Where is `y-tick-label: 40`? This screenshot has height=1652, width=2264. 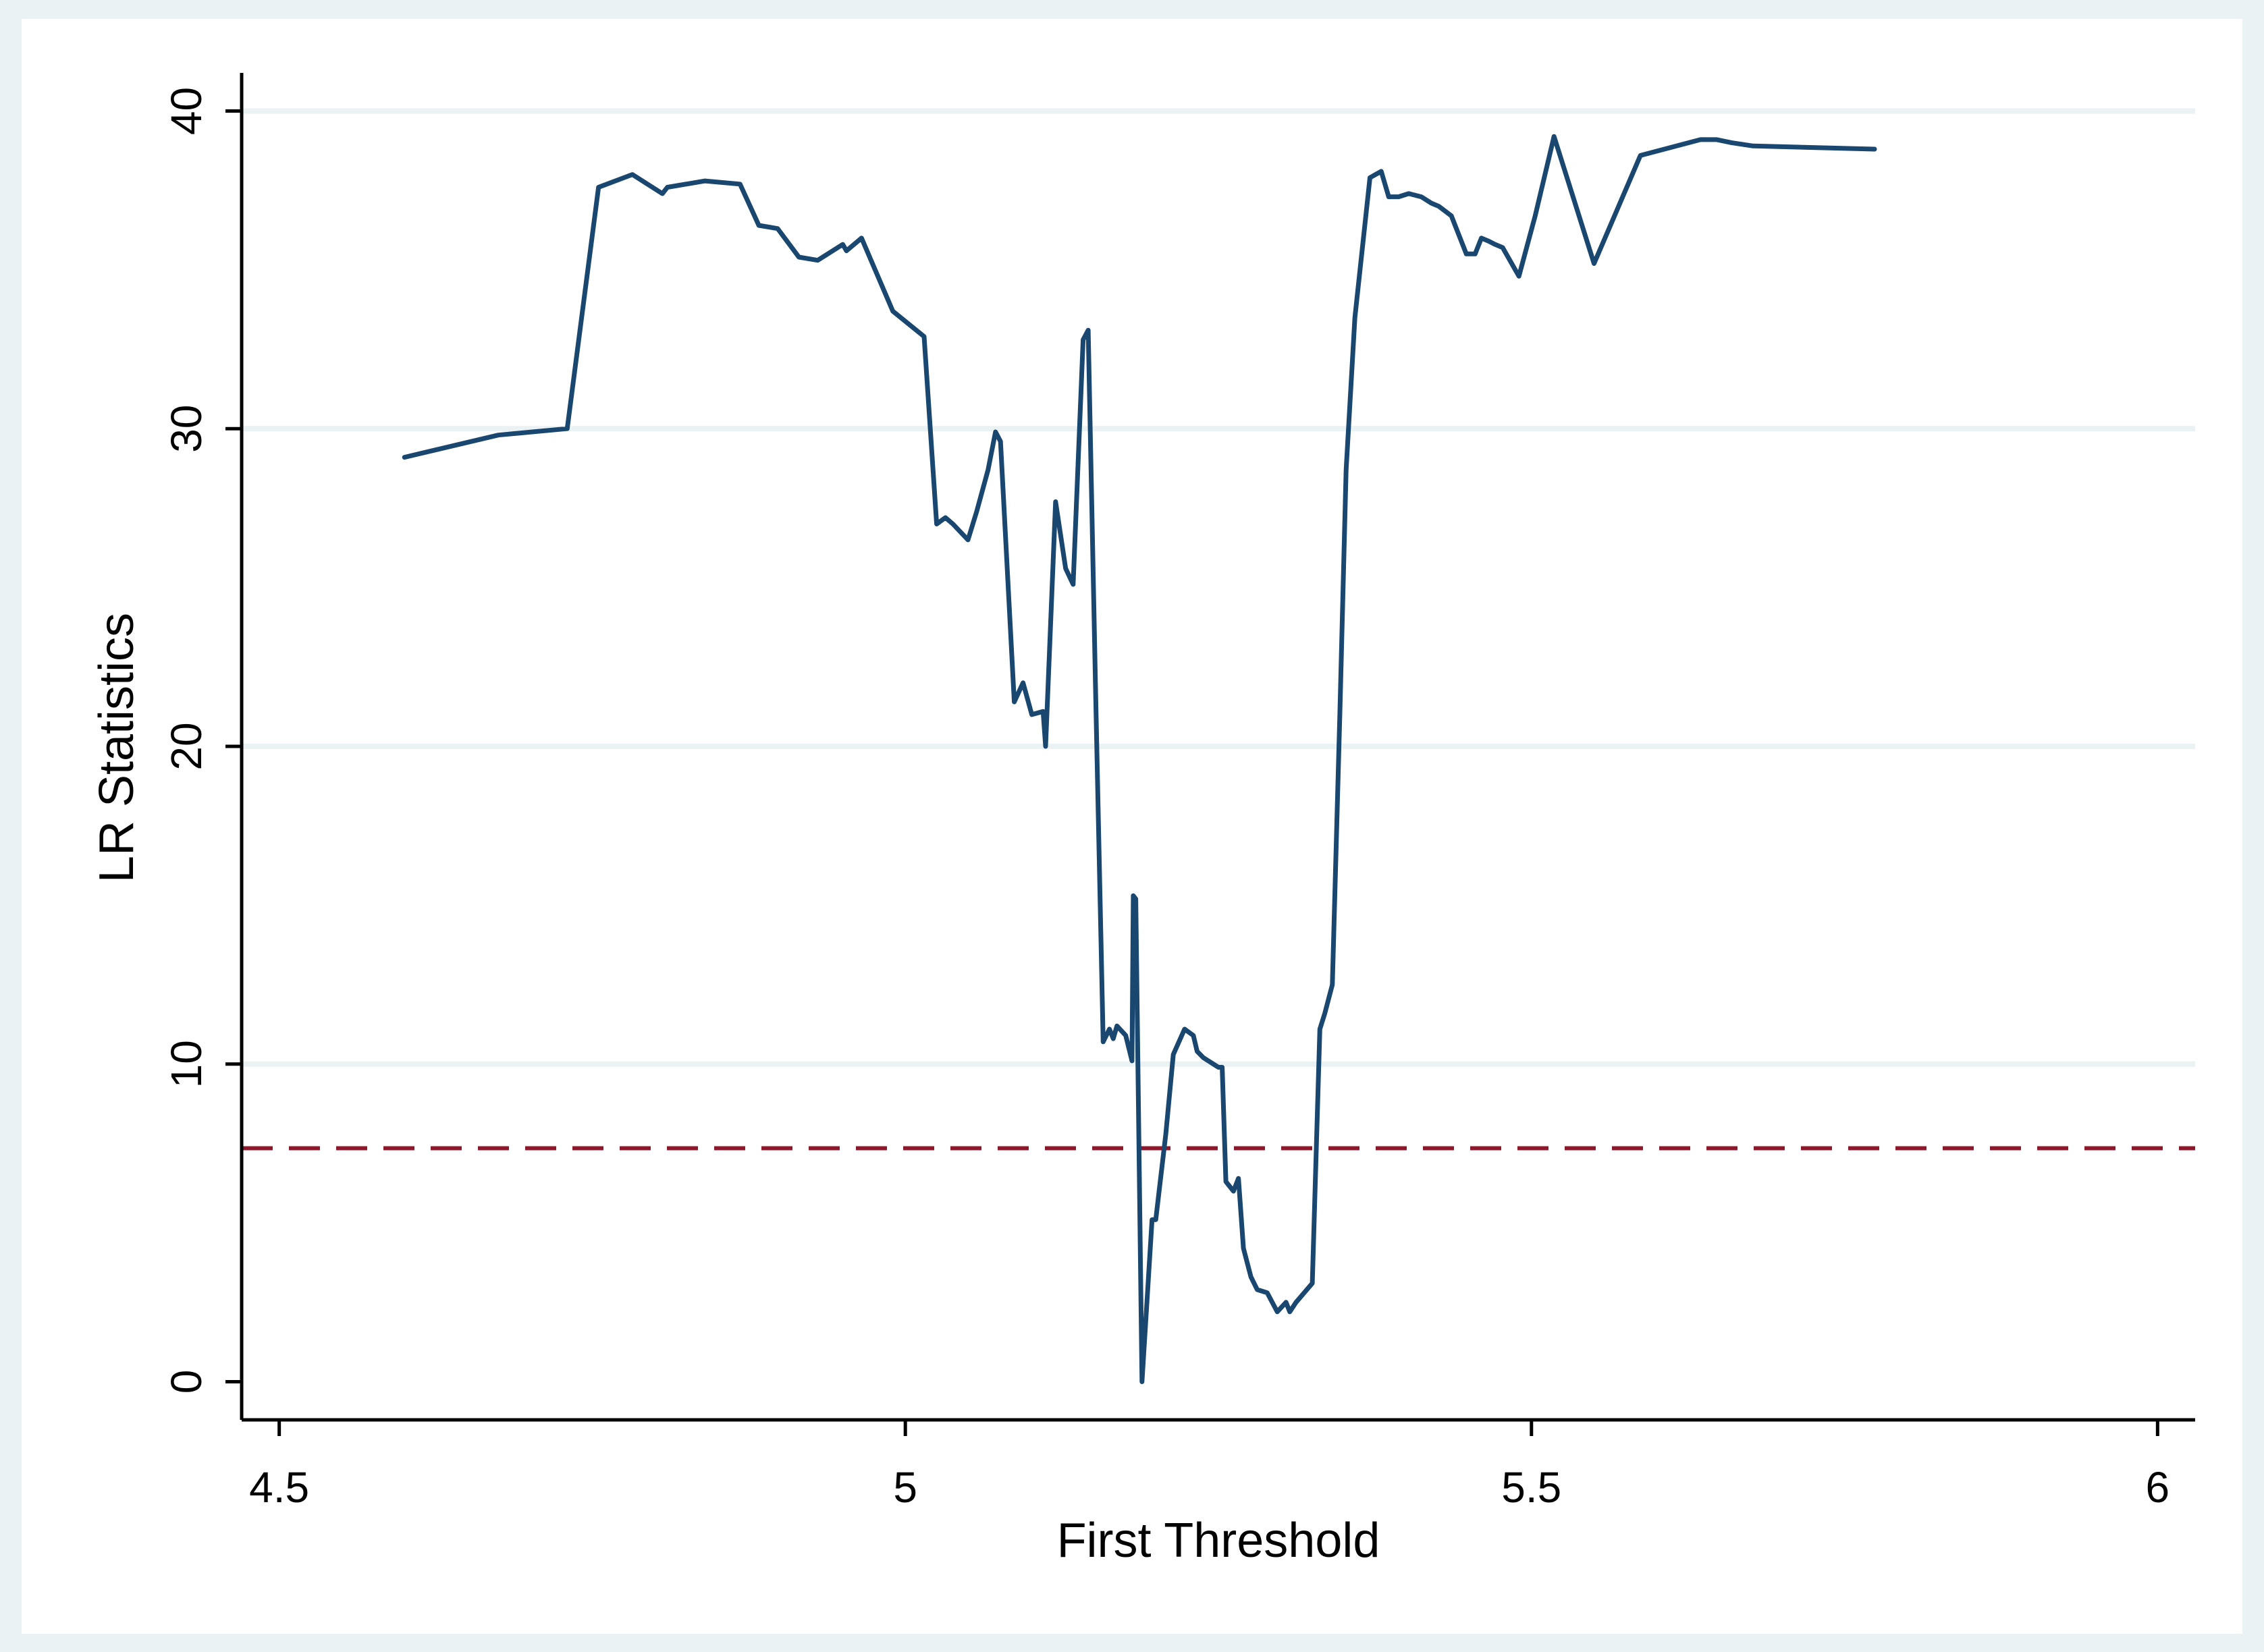 y-tick-label: 40 is located at coordinates (187, 111).